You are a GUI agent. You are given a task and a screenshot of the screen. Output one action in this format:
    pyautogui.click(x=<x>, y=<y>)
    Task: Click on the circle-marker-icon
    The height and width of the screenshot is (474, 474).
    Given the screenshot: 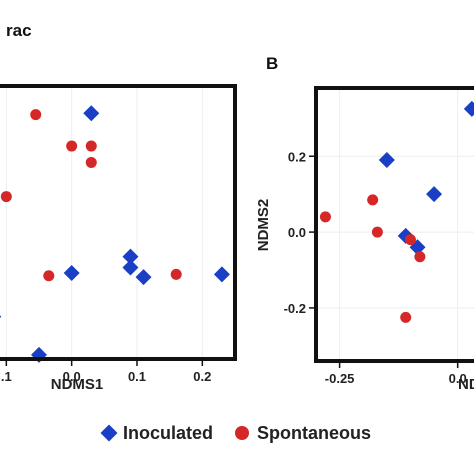 What is the action you would take?
    pyautogui.click(x=242, y=433)
    